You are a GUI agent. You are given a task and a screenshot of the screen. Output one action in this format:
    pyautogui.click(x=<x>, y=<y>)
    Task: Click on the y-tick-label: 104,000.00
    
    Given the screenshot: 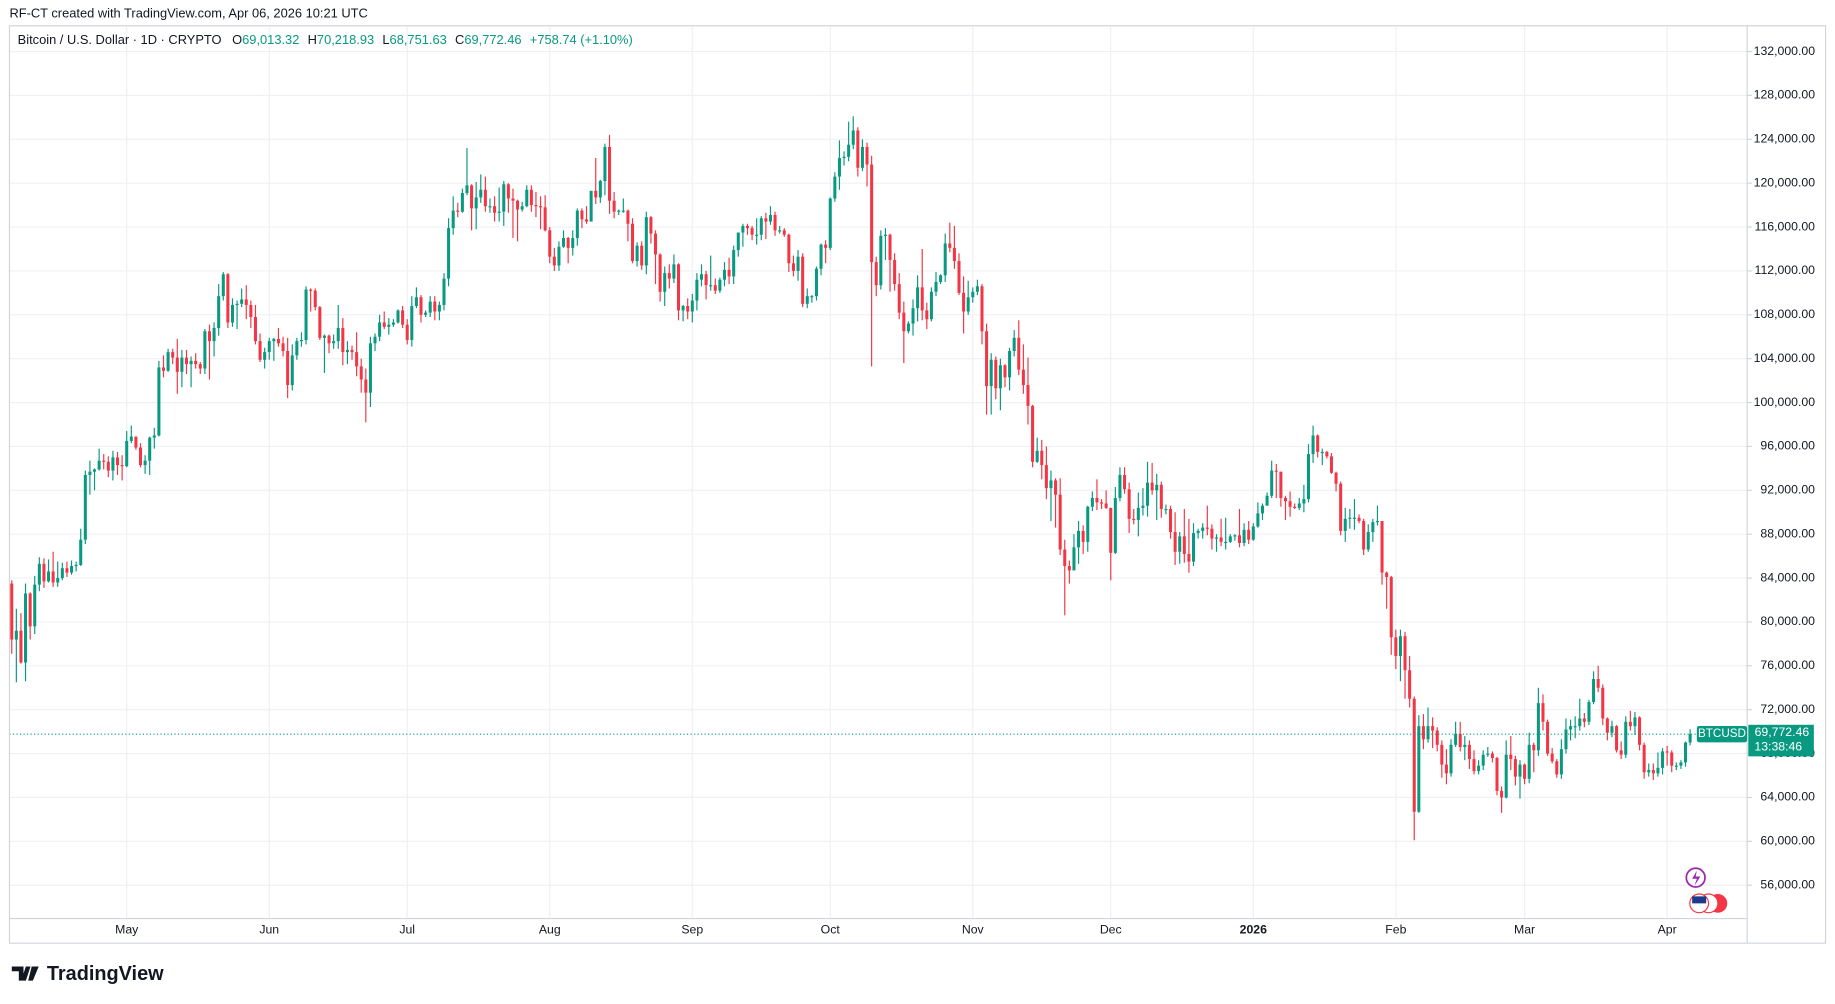 What is the action you would take?
    pyautogui.click(x=1785, y=358)
    